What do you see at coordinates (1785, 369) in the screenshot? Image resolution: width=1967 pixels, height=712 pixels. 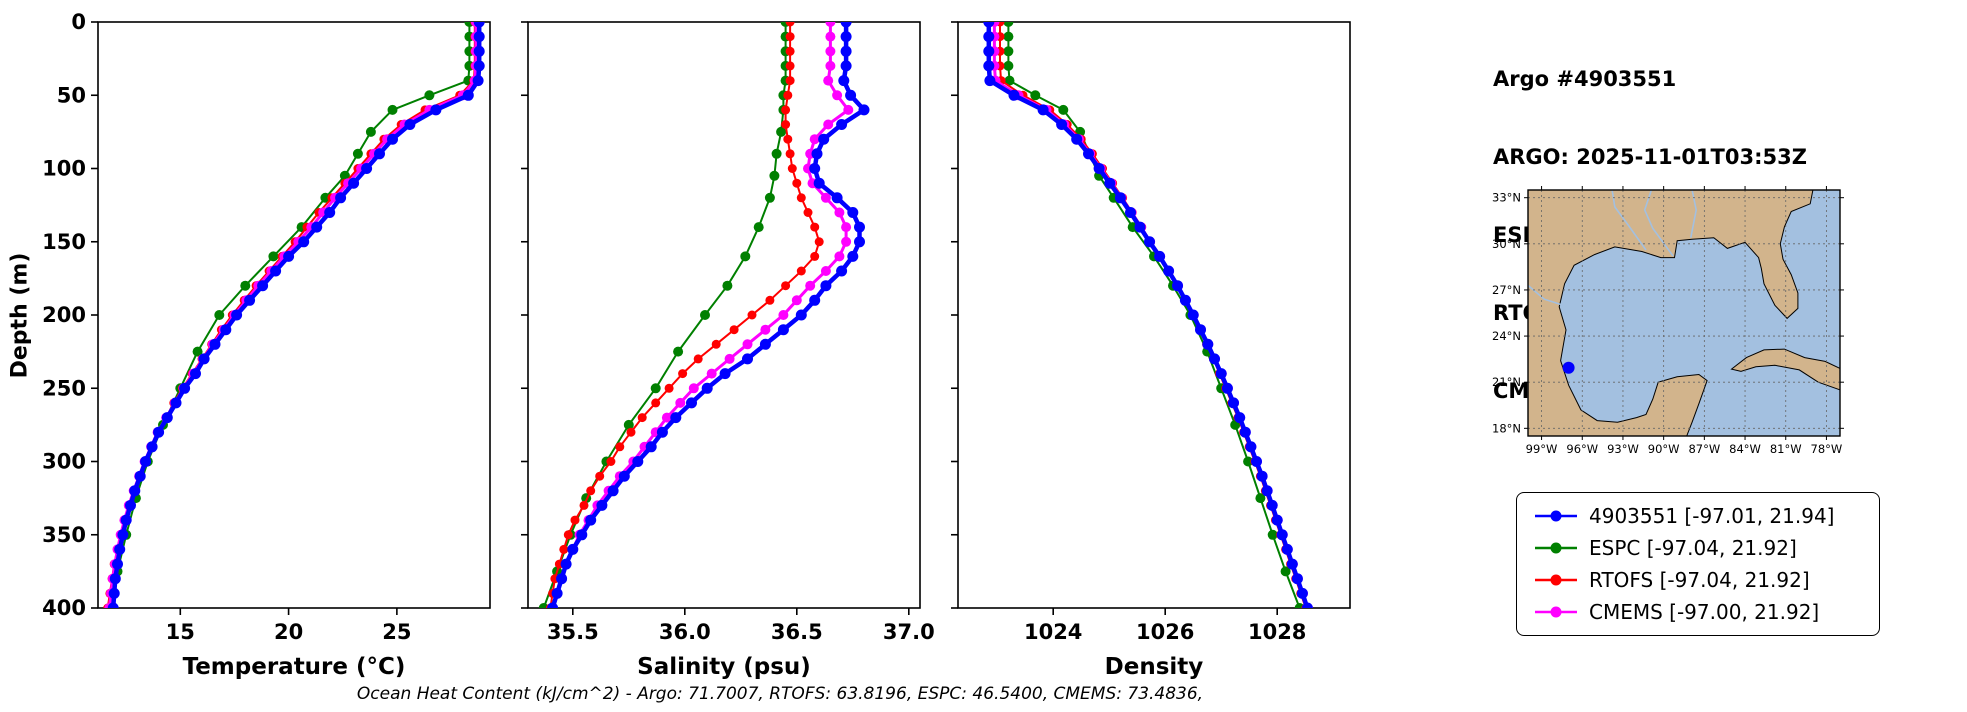 I see `map-land-cuba` at bounding box center [1785, 369].